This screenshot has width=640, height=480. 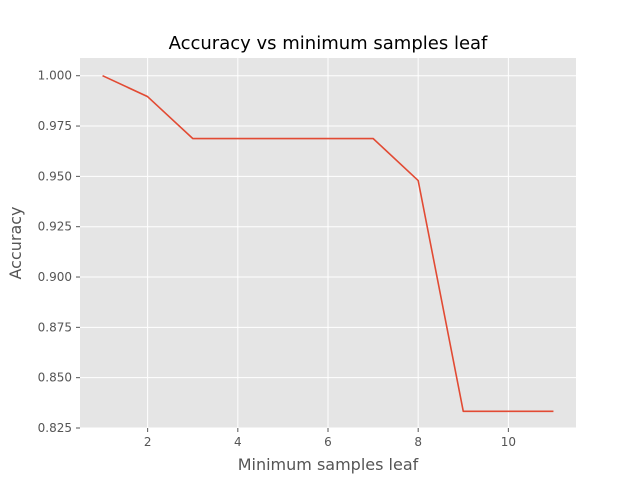 I want to click on x-tick-label: 8, so click(x=418, y=442).